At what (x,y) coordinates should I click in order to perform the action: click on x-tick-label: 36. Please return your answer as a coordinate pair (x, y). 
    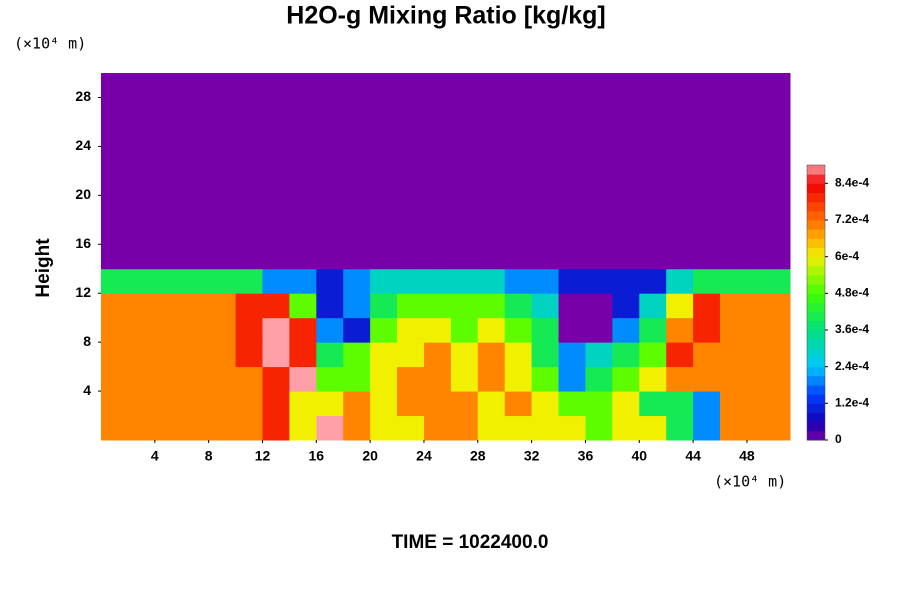
    Looking at the image, I should click on (586, 456).